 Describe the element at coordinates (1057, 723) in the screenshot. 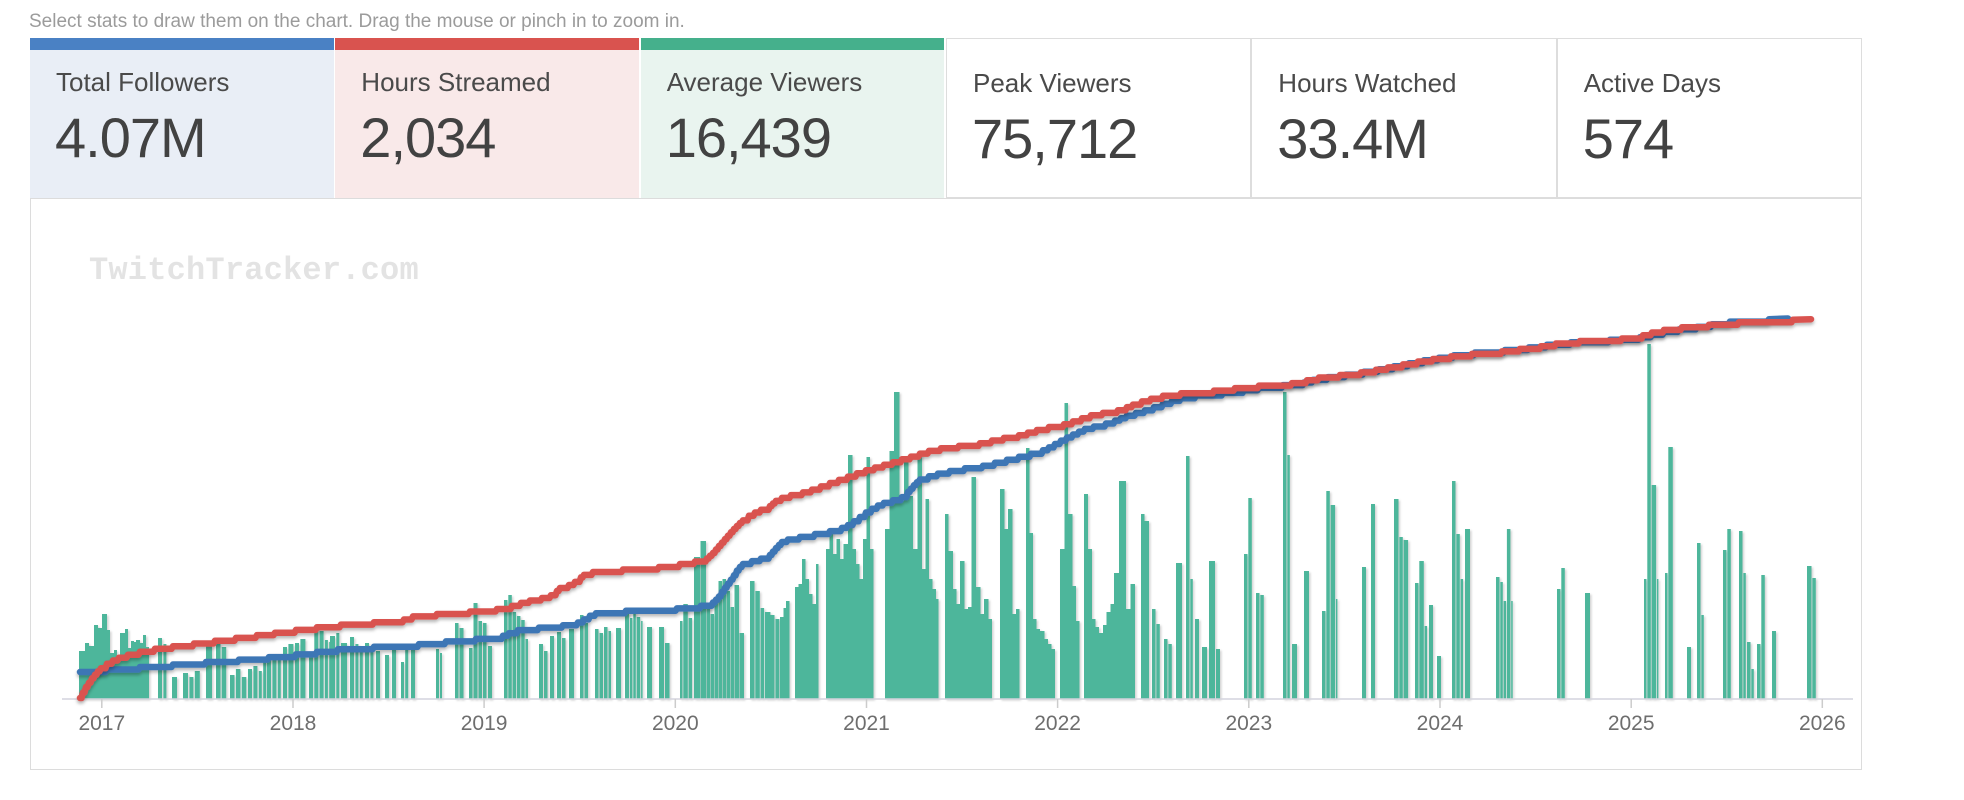

I see `svg-text: 2022` at that location.